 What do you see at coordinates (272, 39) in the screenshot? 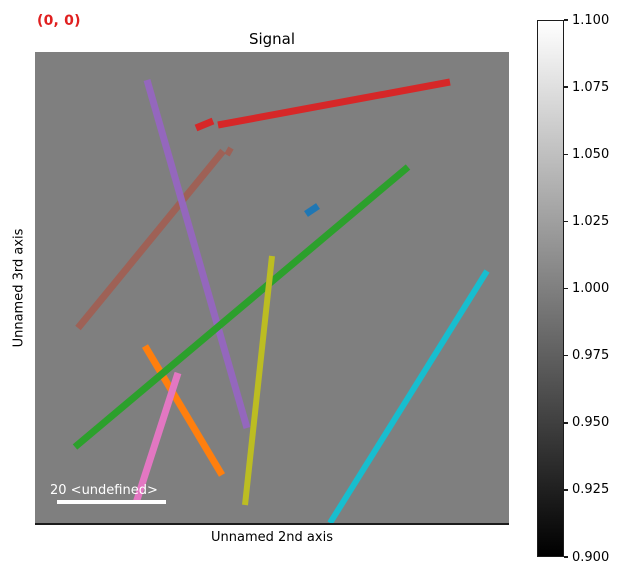
I see `plot-title: Signal` at bounding box center [272, 39].